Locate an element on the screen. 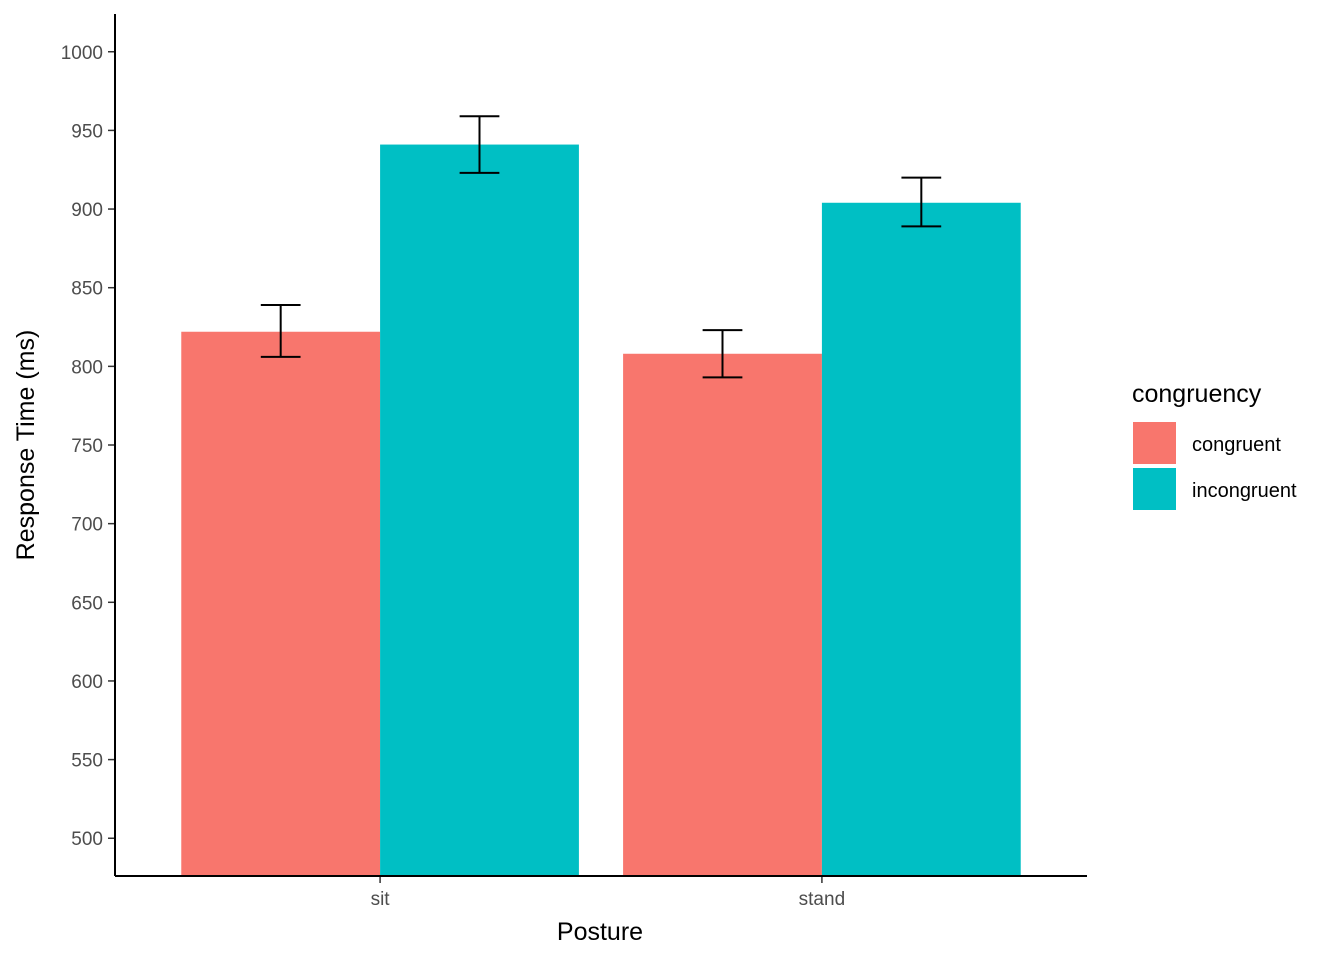 This screenshot has height=965, width=1344. x-axis-title: Posture is located at coordinates (600, 932).